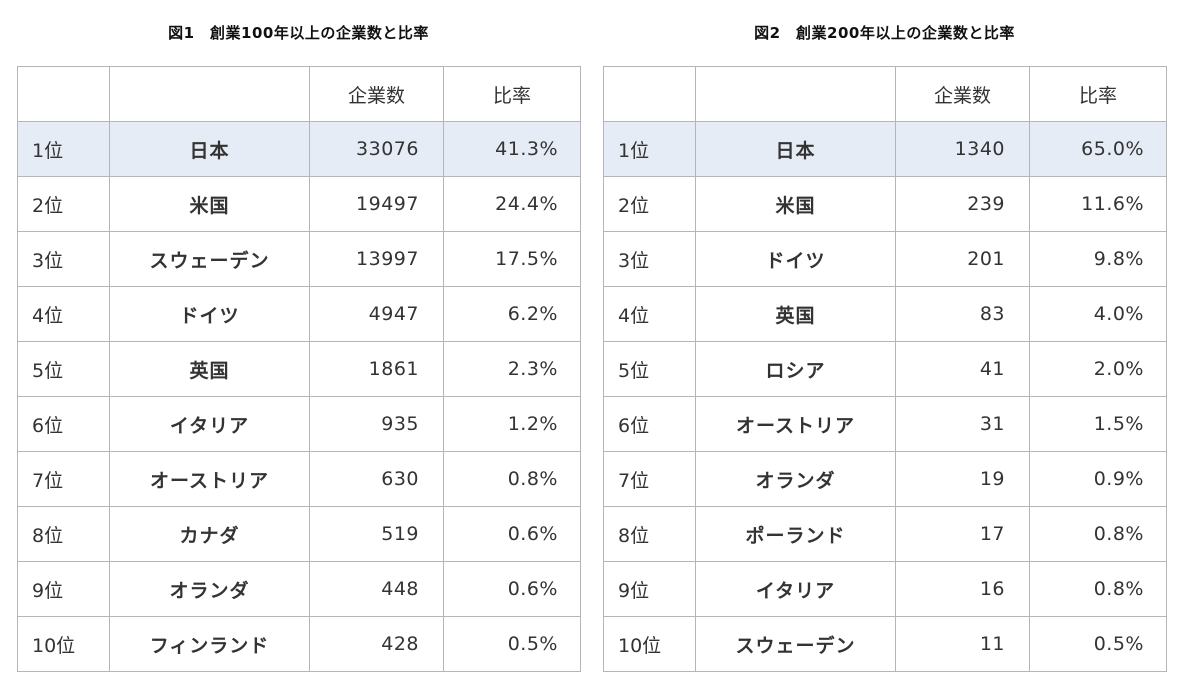 The image size is (1190, 698). I want to click on table-row: 9位 オランダ 448 0.6%, so click(299, 589).